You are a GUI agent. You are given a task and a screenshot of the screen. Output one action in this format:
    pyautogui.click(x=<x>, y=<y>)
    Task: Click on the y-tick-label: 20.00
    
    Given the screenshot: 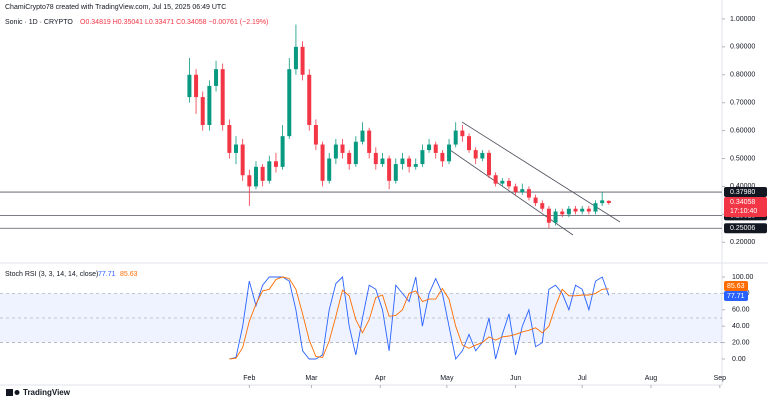 What is the action you would take?
    pyautogui.click(x=741, y=342)
    